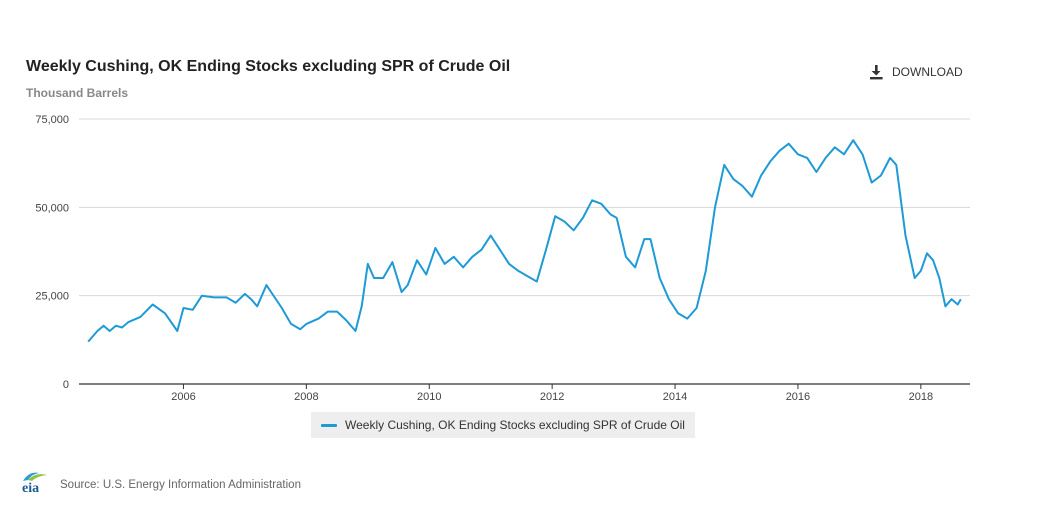 The image size is (1052, 516). I want to click on y-tick-label: 75,000, so click(52, 120).